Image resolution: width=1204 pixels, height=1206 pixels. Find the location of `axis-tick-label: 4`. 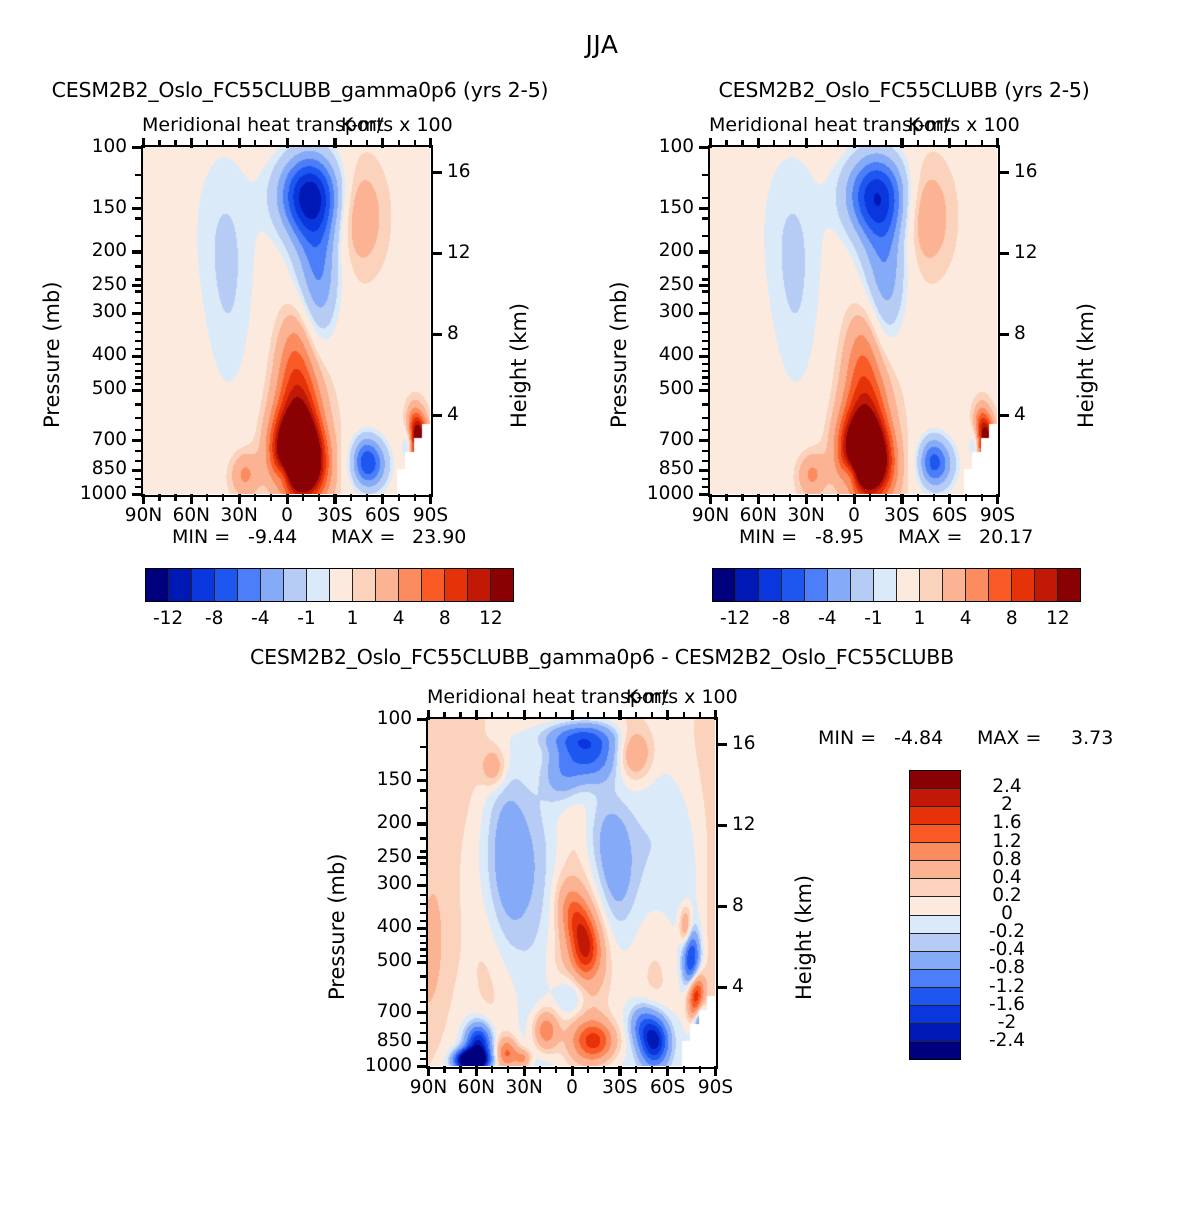

axis-tick-label: 4 is located at coordinates (738, 986).